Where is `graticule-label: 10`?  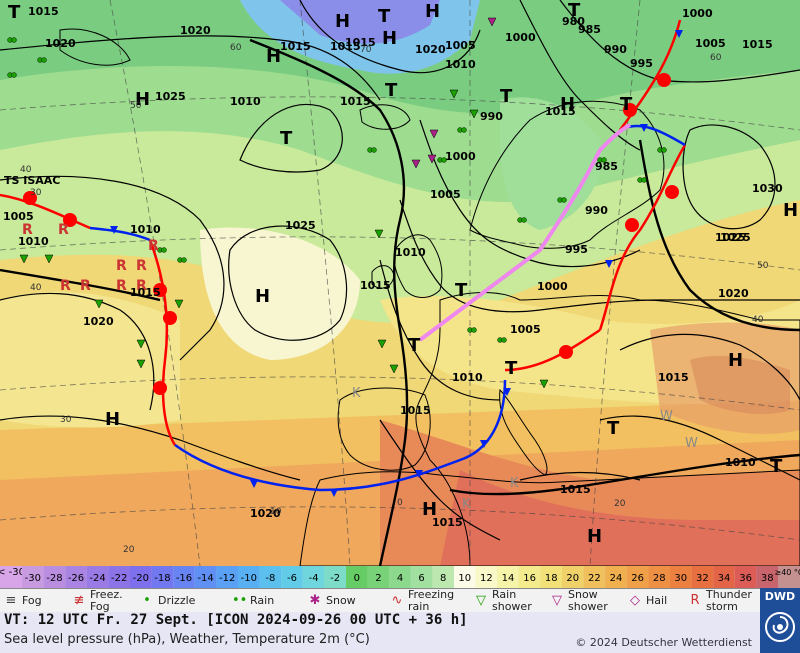
graticule-label: 10 is located at coordinates (276, 512).